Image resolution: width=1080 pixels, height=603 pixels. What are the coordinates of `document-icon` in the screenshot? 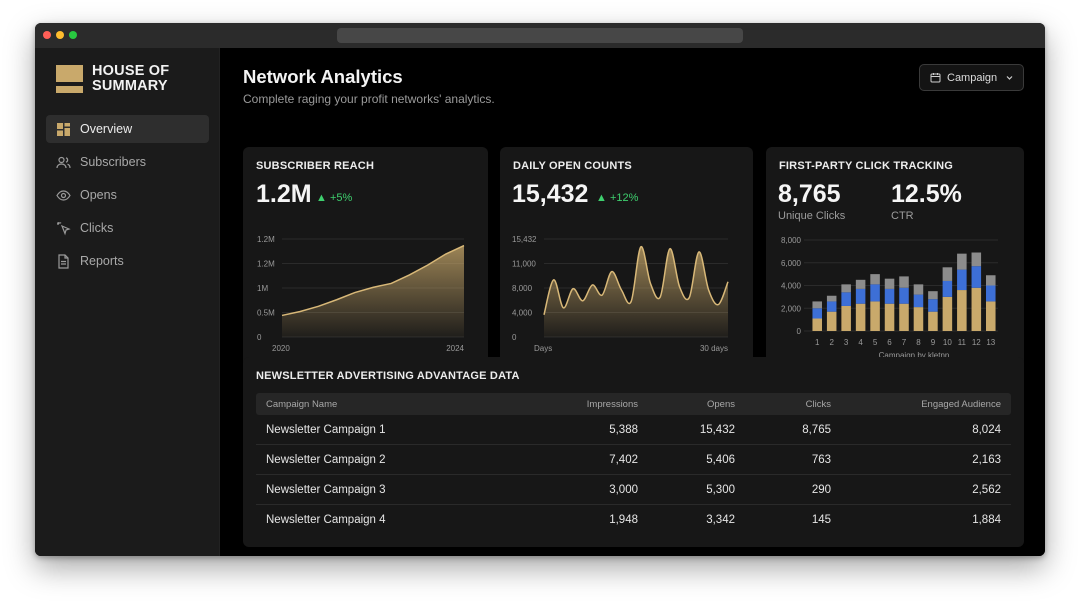 It's located at (63, 261).